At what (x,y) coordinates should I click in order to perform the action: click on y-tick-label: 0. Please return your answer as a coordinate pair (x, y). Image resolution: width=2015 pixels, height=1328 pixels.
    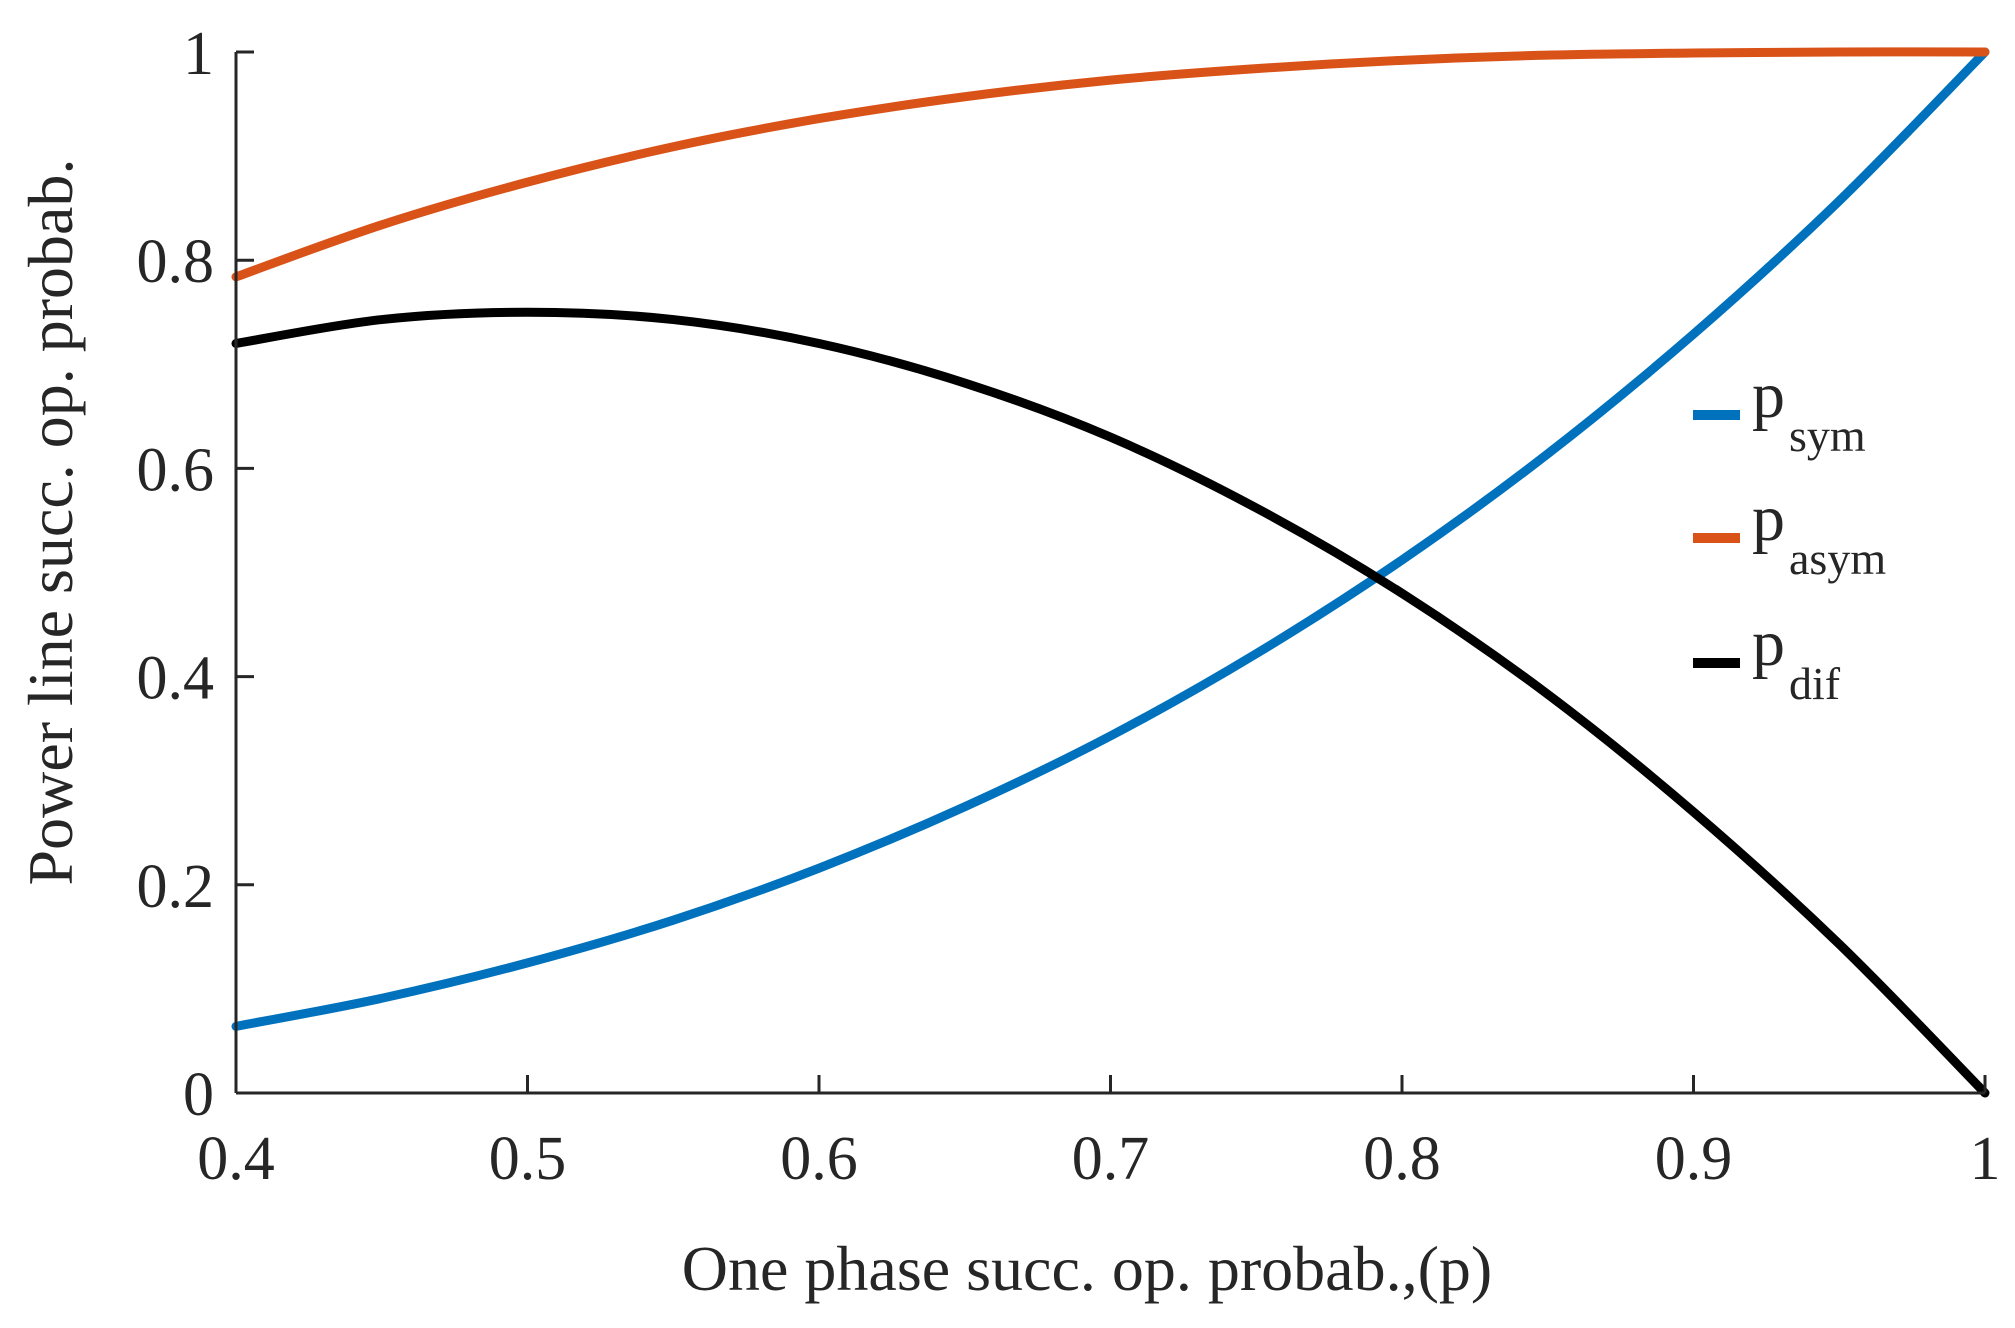
    Looking at the image, I should click on (198, 1095).